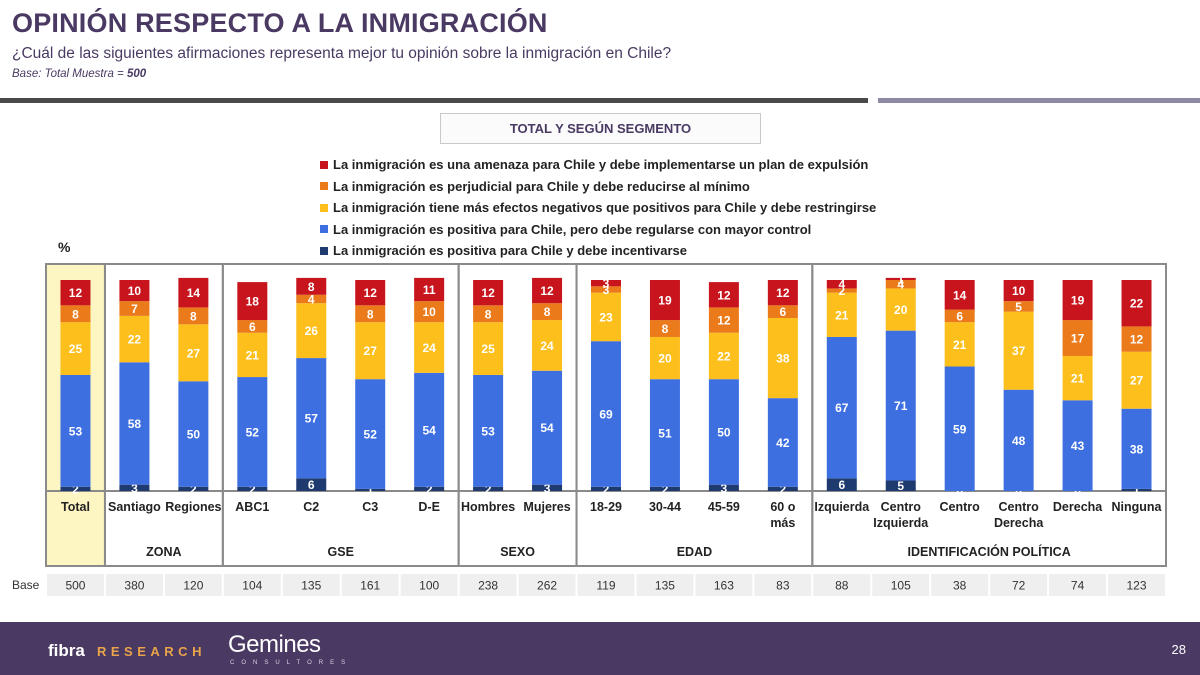  What do you see at coordinates (1018, 507) in the screenshot?
I see `category-label: Centro` at bounding box center [1018, 507].